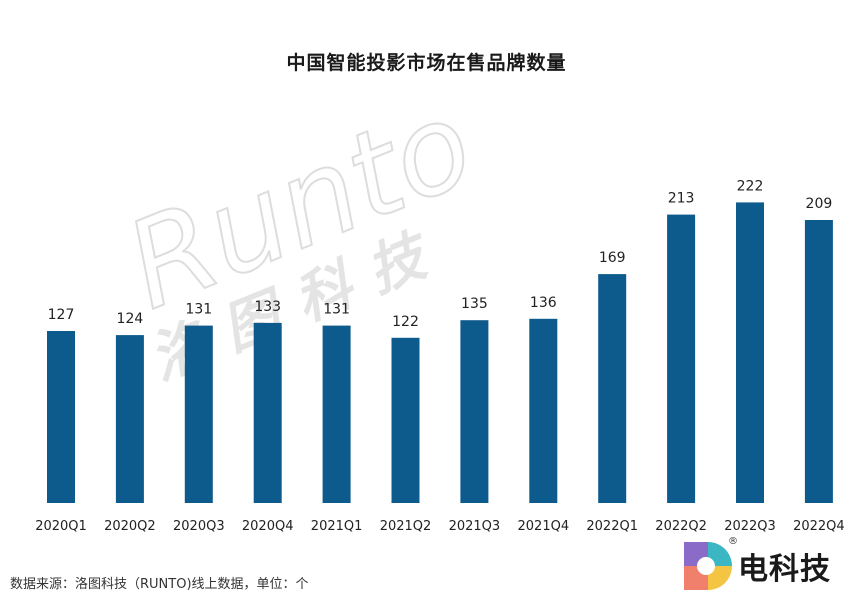  Describe the element at coordinates (681, 199) in the screenshot. I see `value-label-2022Q2: 213` at that location.